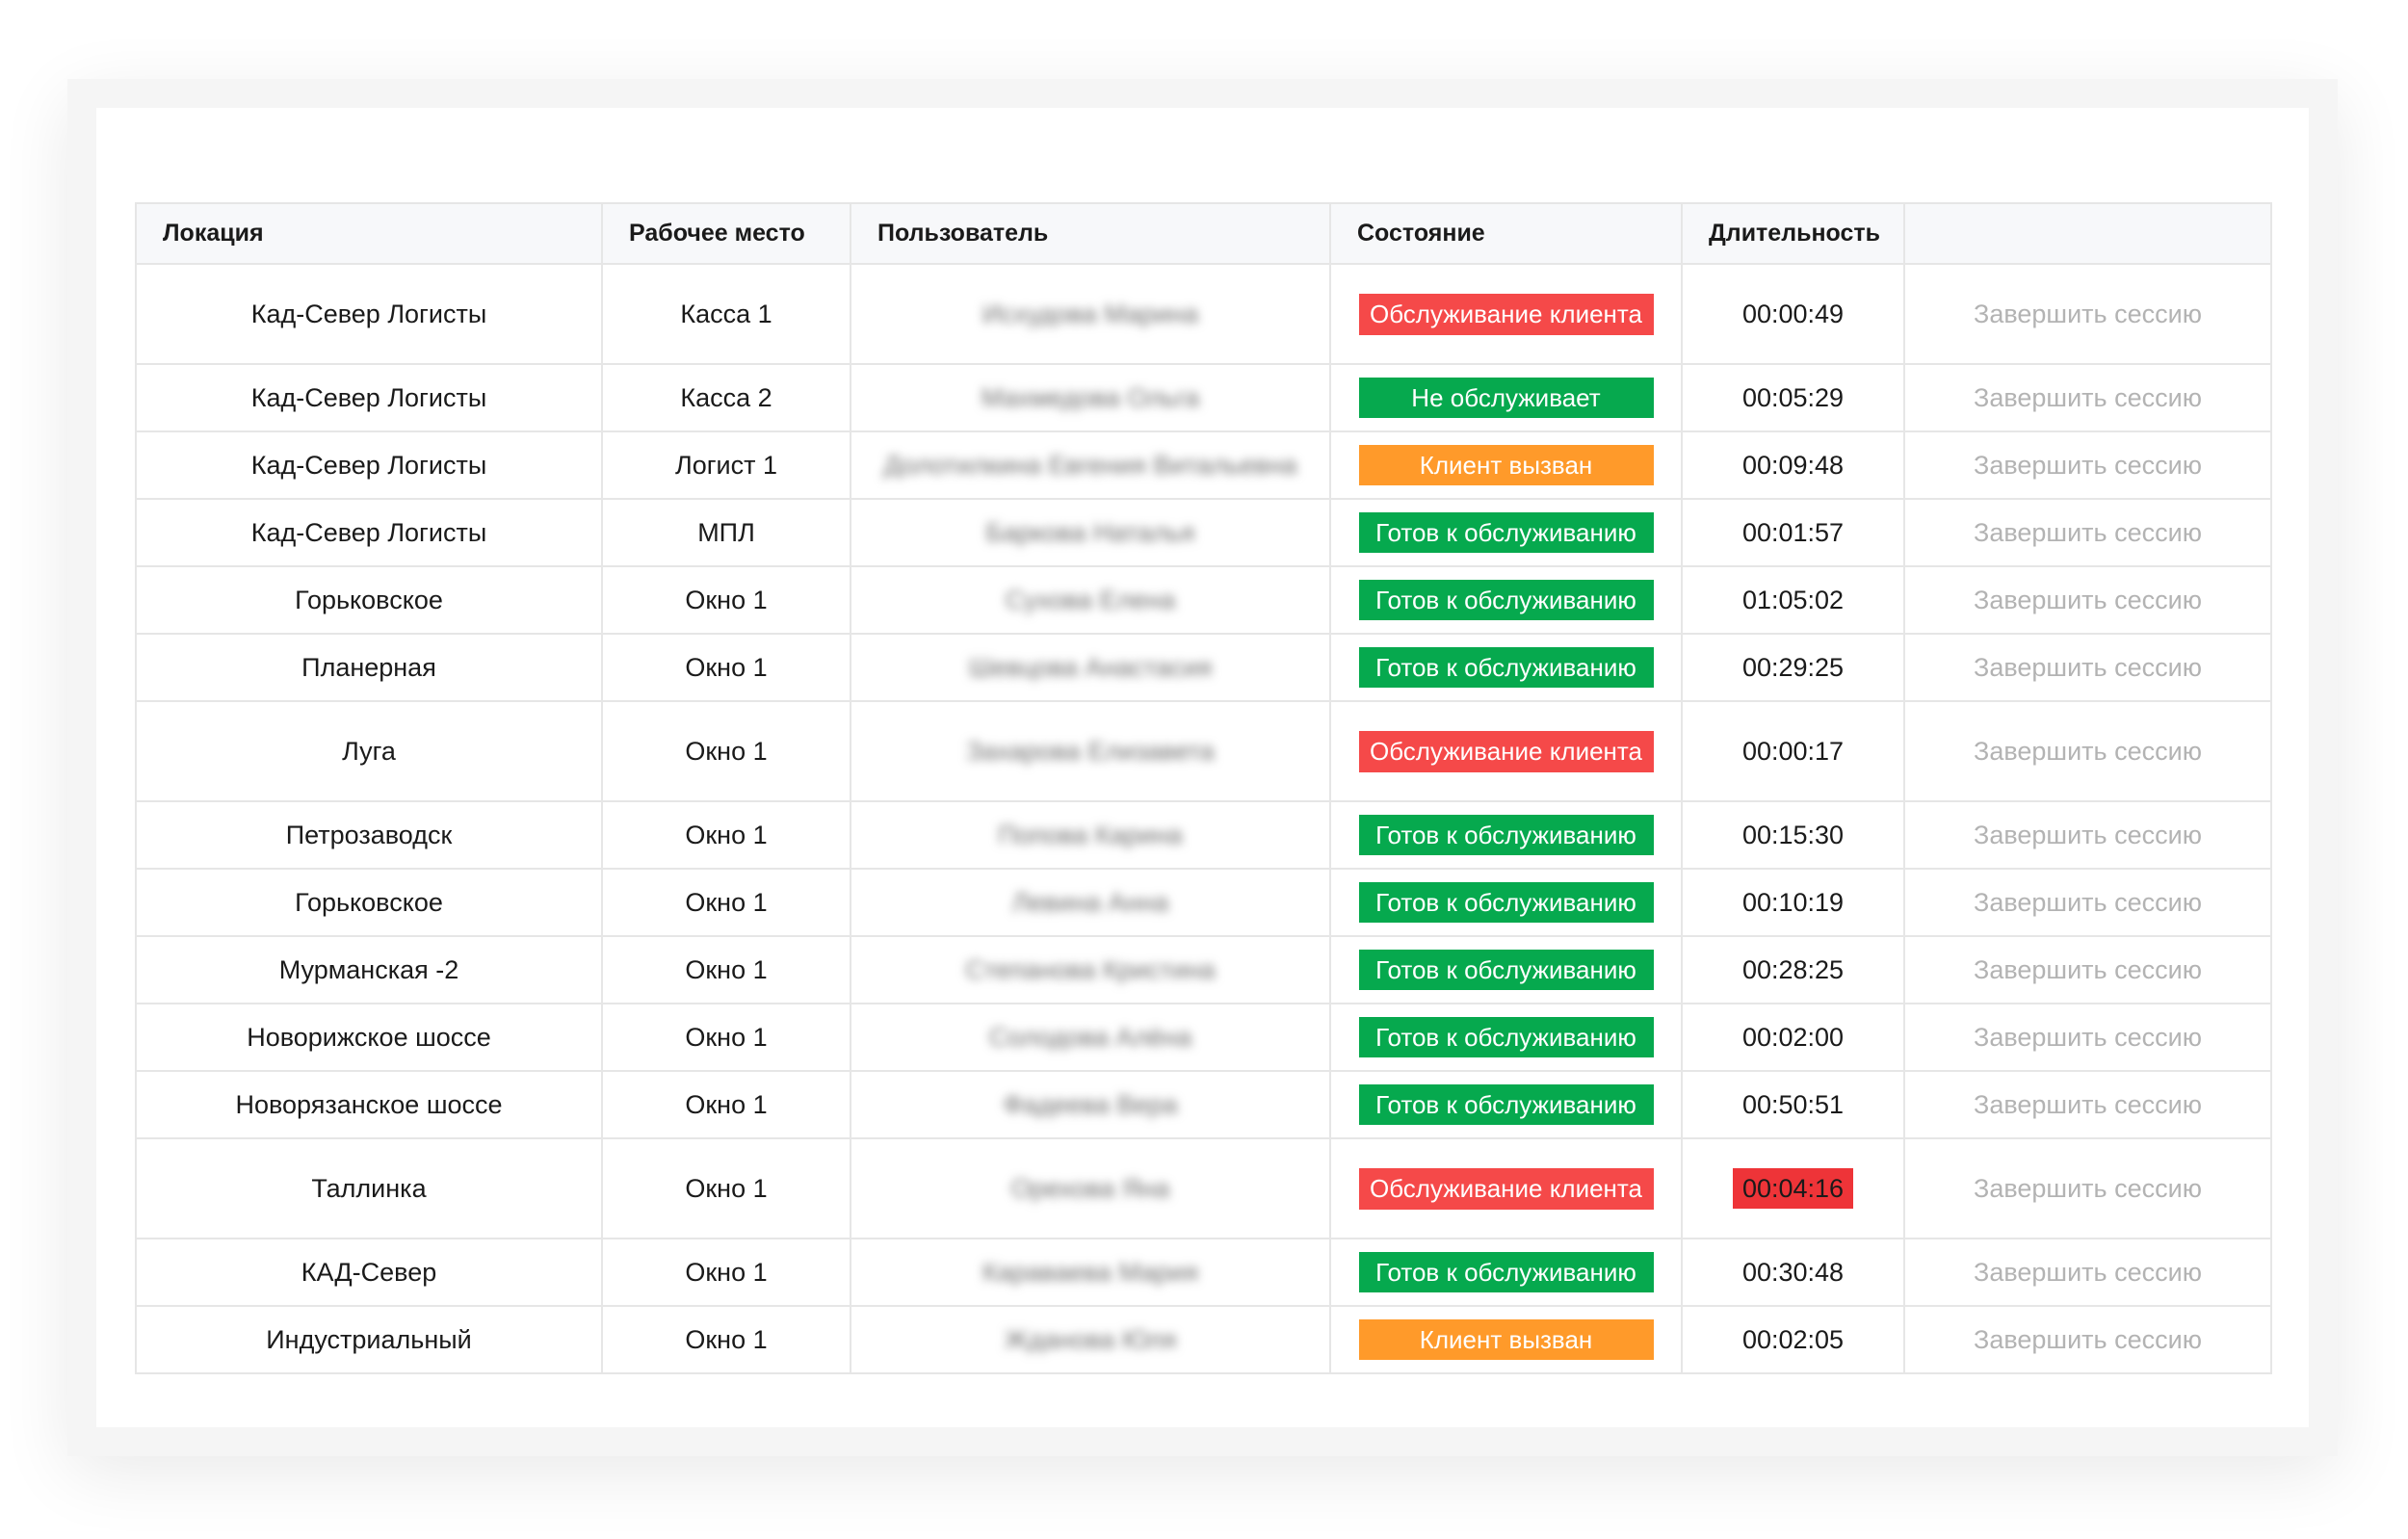 This screenshot has height=1539, width=2408. What do you see at coordinates (726, 532) in the screenshot?
I see `workplace-cell: МПЛ` at bounding box center [726, 532].